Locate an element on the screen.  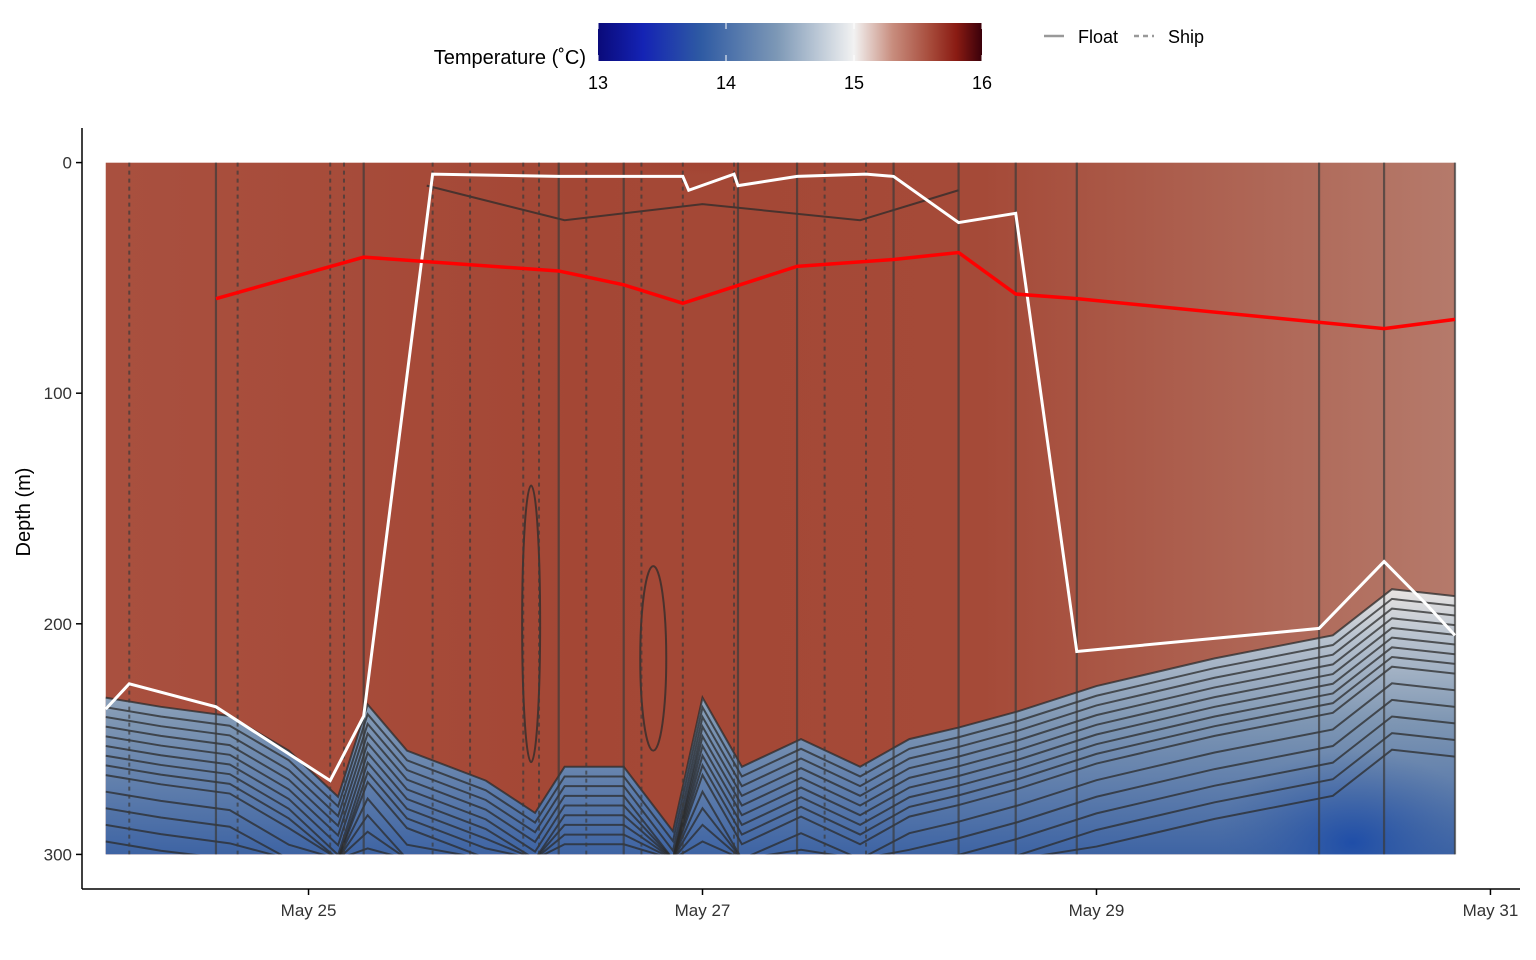
y-axis-ticks: 0 100 200 300 is located at coordinates (63, 509).